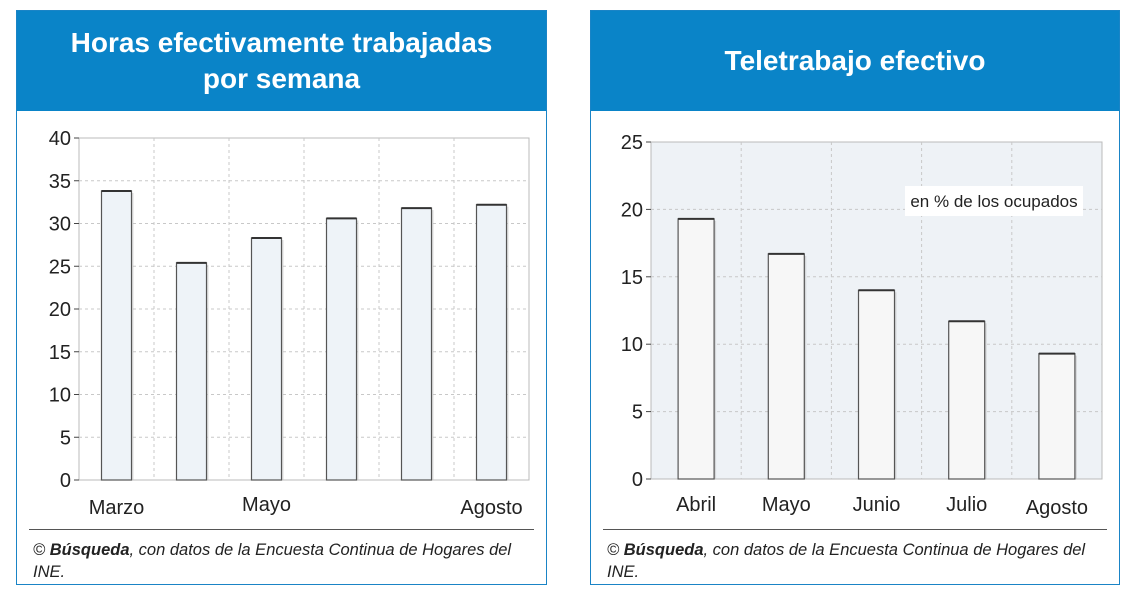  I want to click on annotation-text: en % de los ocupados, so click(993, 201).